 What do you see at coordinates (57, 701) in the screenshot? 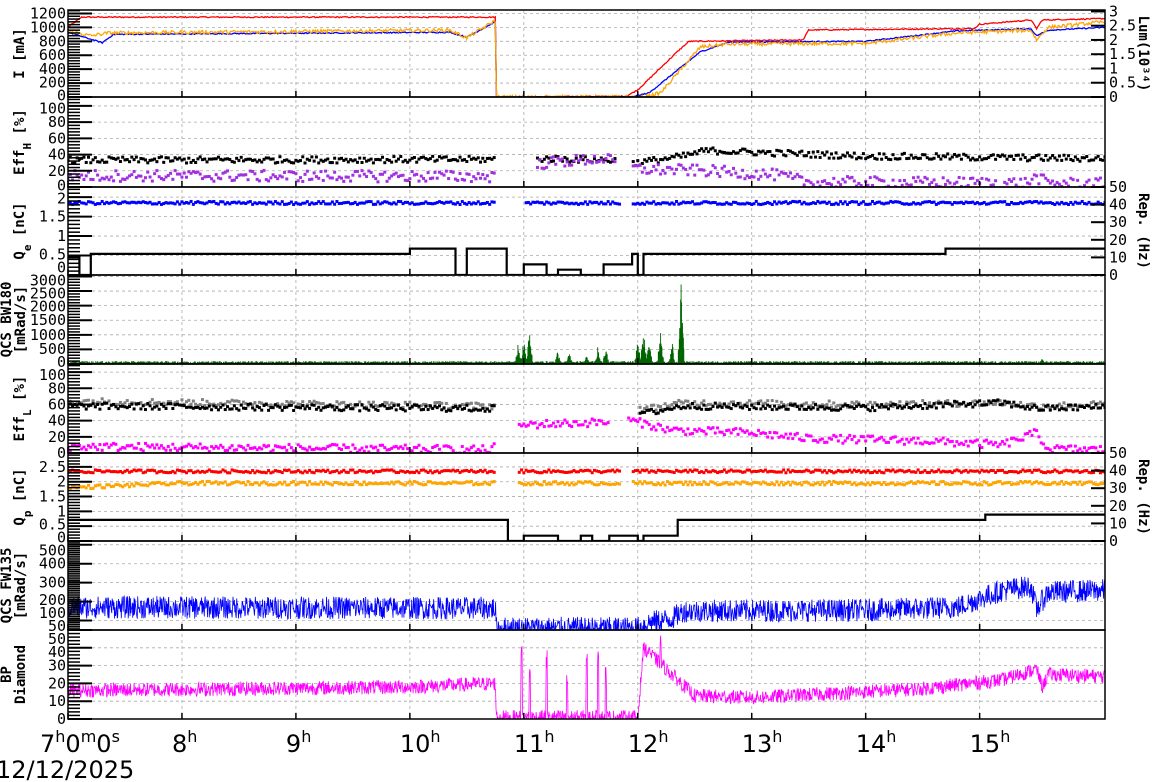
I see `y-tick-label: 10` at bounding box center [57, 701].